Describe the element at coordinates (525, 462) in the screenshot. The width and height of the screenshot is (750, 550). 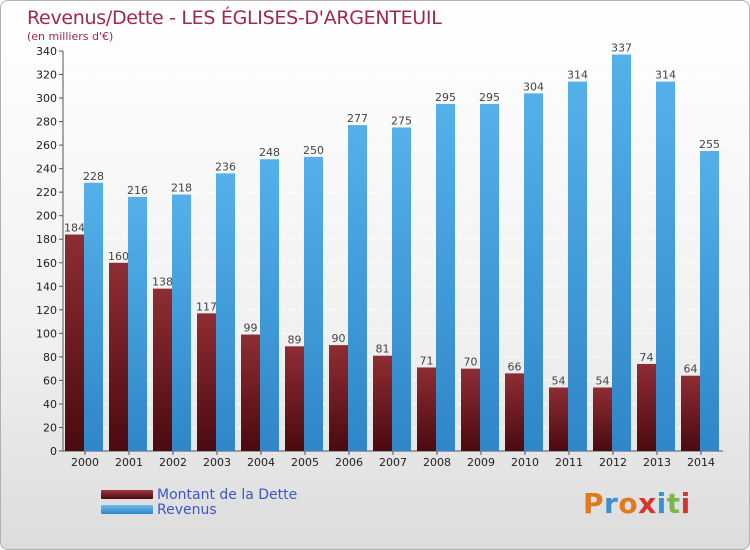
I see `x-tick-label: 2010` at that location.